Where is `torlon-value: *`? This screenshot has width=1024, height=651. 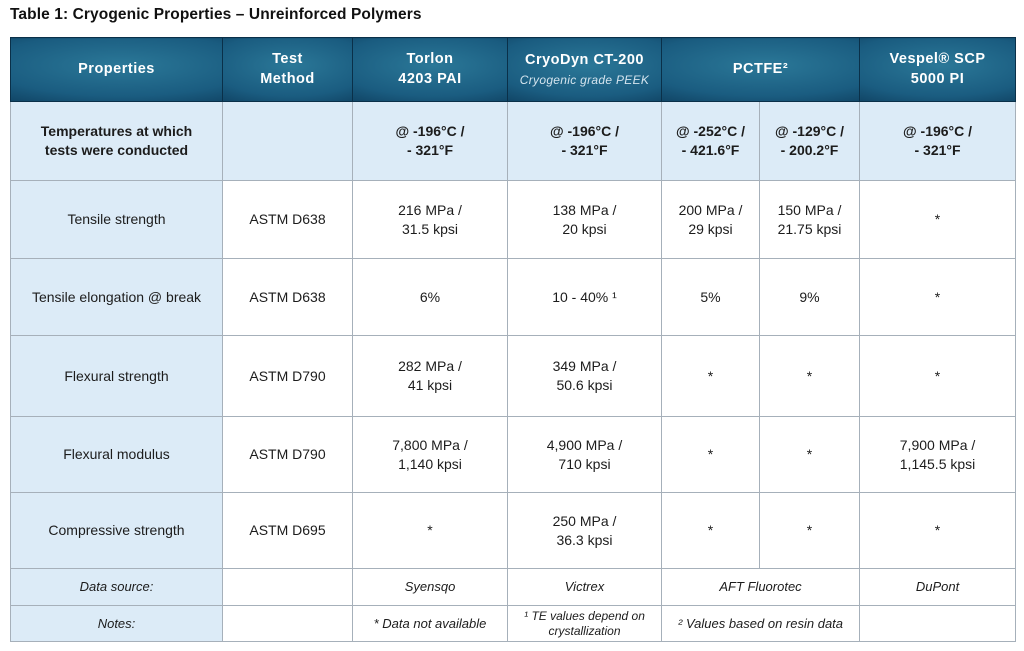
torlon-value: * is located at coordinates (430, 530).